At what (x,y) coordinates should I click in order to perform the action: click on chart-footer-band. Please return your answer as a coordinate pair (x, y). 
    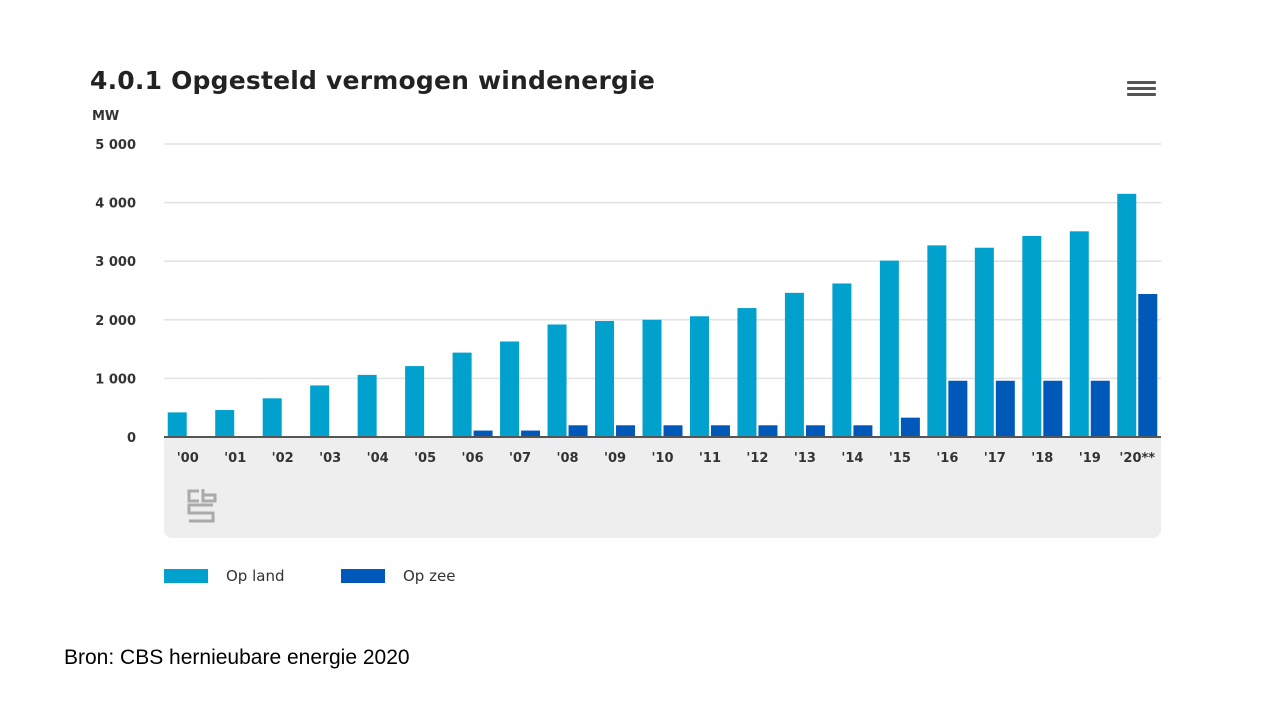
    Looking at the image, I should click on (662, 487).